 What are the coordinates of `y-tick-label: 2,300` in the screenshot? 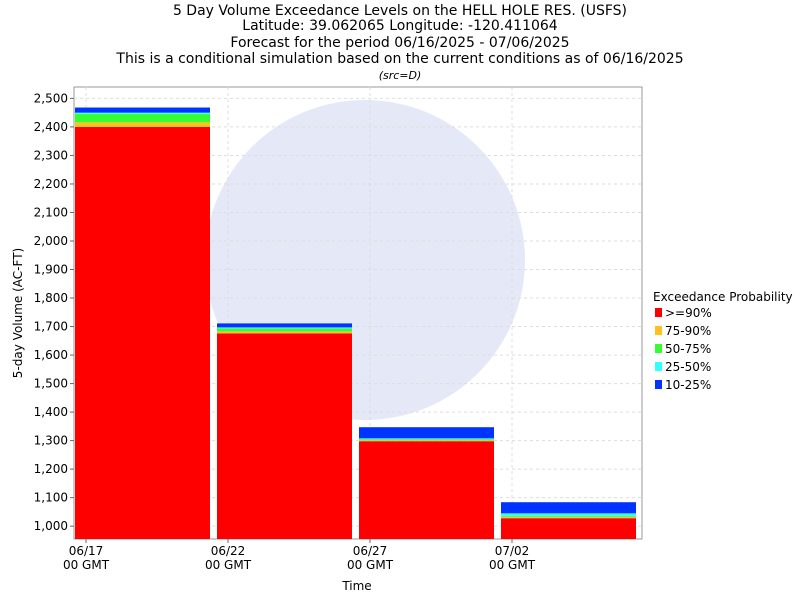 It's located at (51, 155).